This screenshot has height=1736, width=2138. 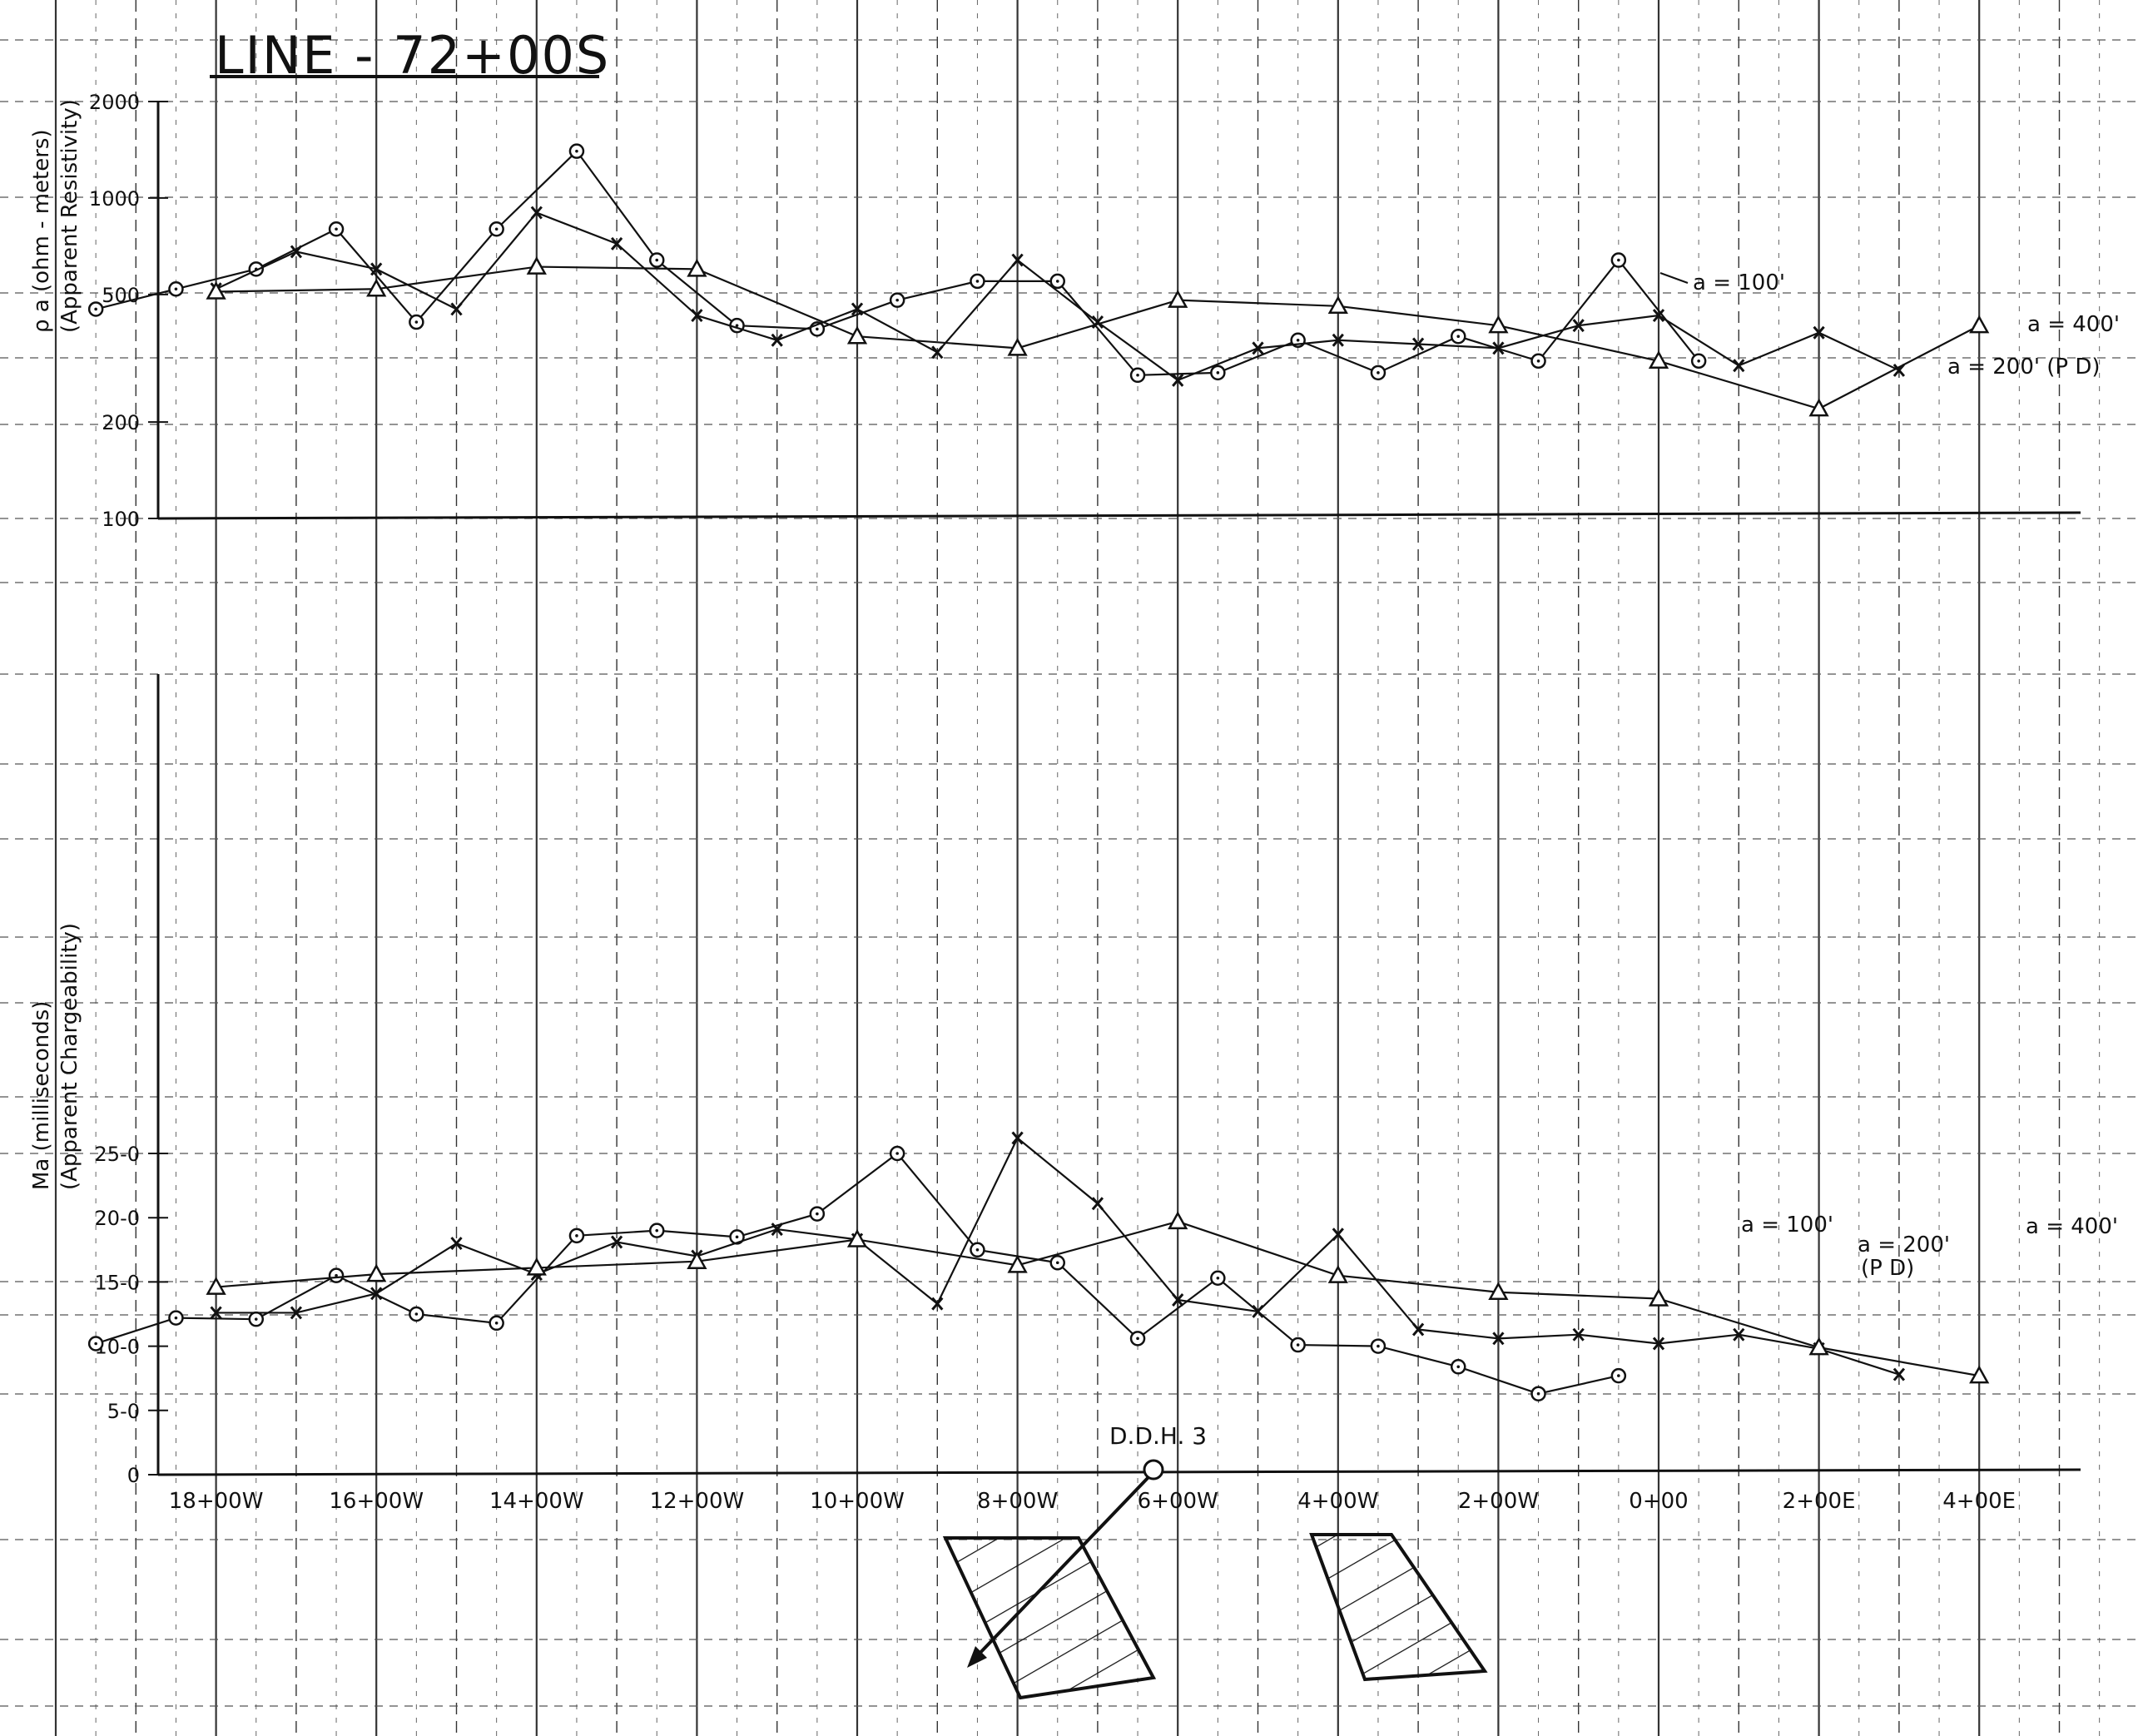 I want to click on svg-text: Ma (milliseconds), so click(x=41, y=1095).